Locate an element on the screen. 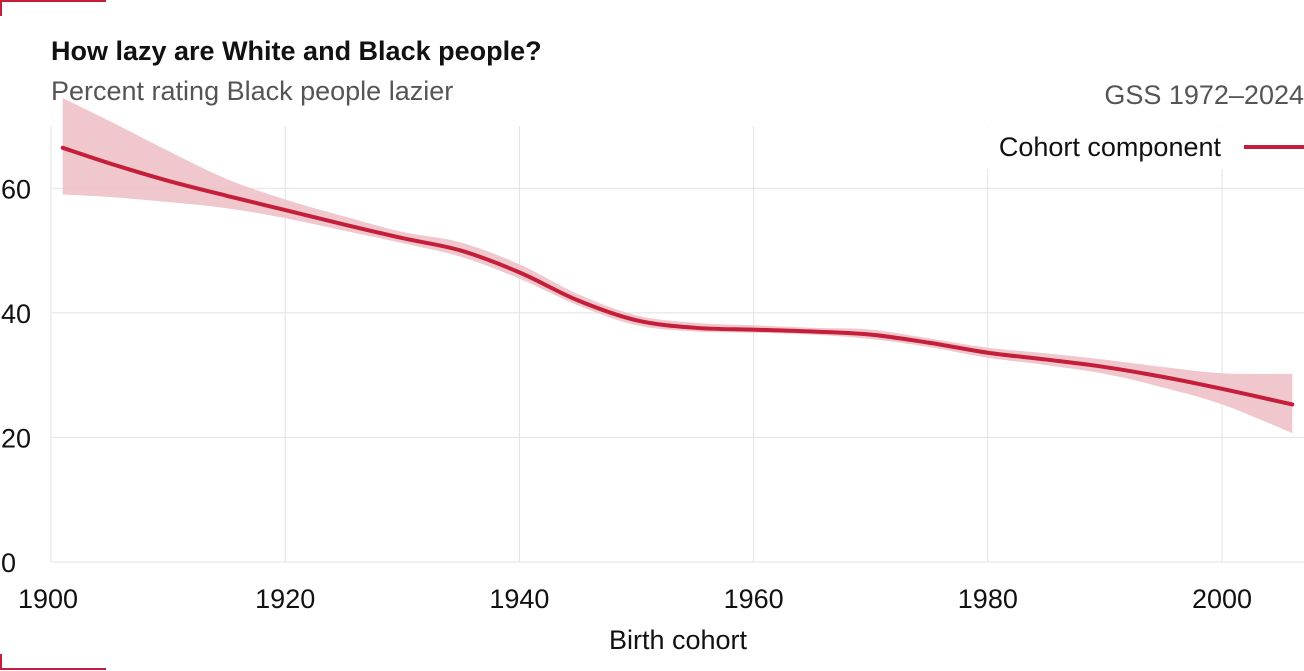 The width and height of the screenshot is (1304, 671). chart-subtitle: Percent rating Black people lazier is located at coordinates (252, 91).